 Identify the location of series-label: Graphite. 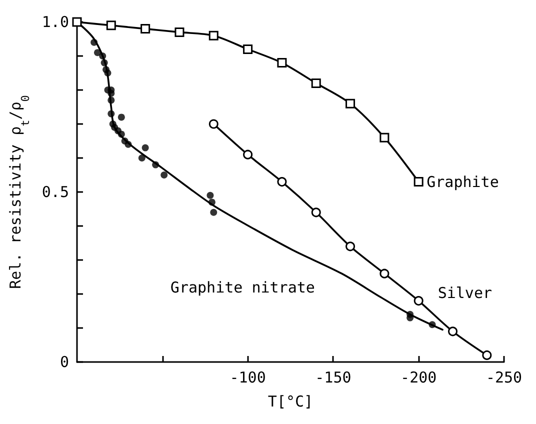
(462, 181).